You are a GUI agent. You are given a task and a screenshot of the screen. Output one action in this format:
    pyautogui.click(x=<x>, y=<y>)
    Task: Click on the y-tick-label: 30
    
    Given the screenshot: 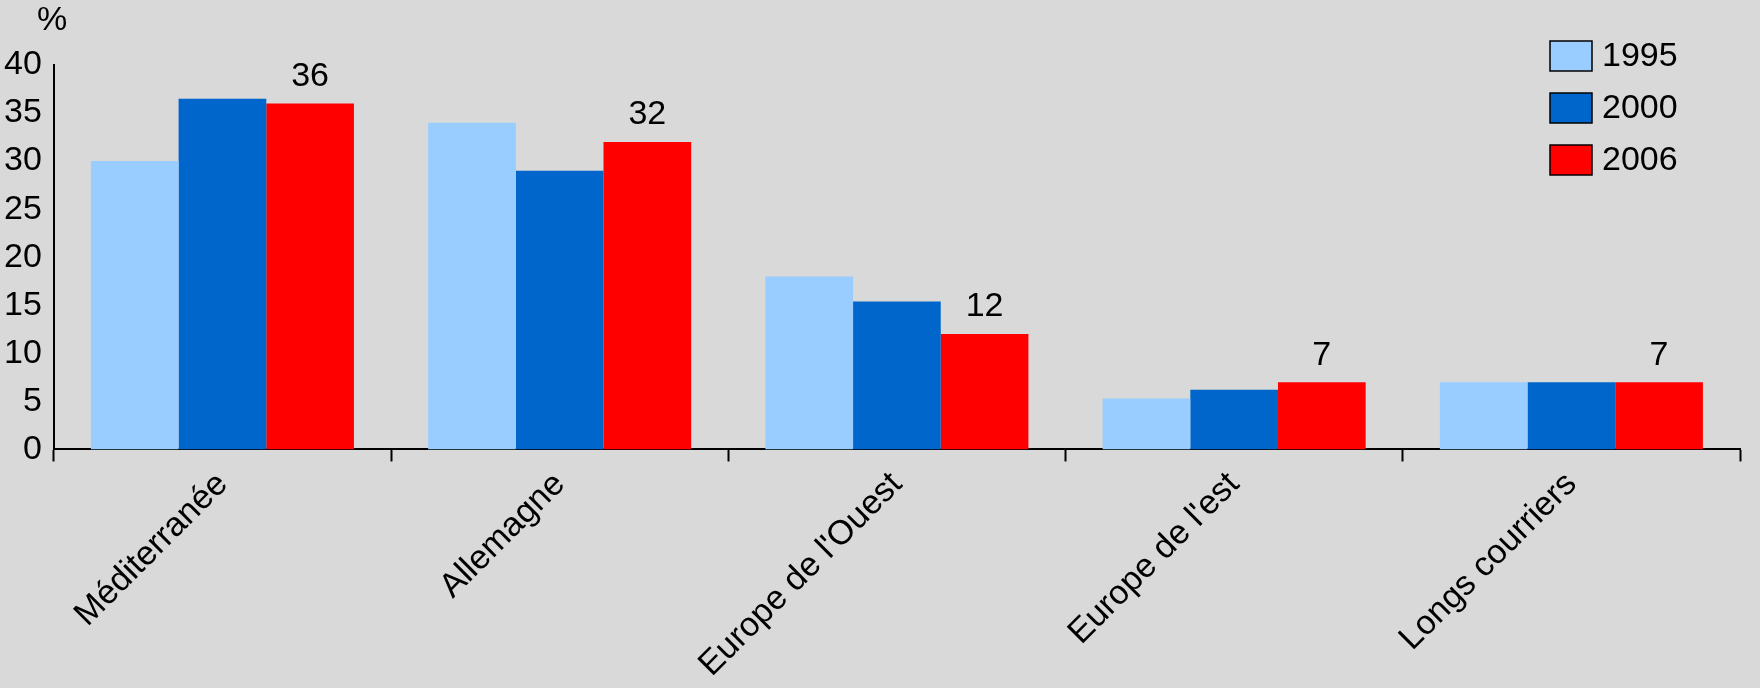 What is the action you would take?
    pyautogui.click(x=22, y=158)
    